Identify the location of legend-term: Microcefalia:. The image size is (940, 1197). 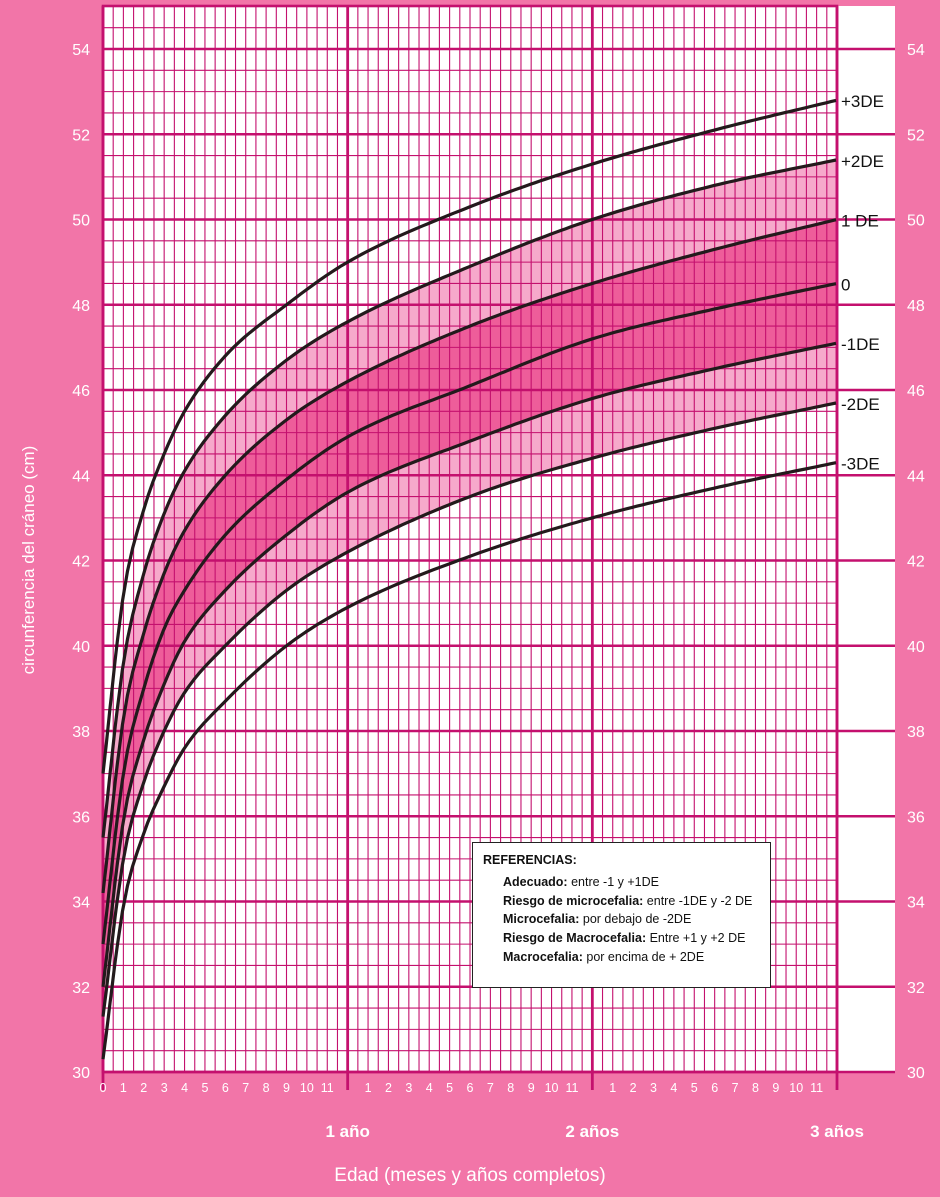
(541, 919).